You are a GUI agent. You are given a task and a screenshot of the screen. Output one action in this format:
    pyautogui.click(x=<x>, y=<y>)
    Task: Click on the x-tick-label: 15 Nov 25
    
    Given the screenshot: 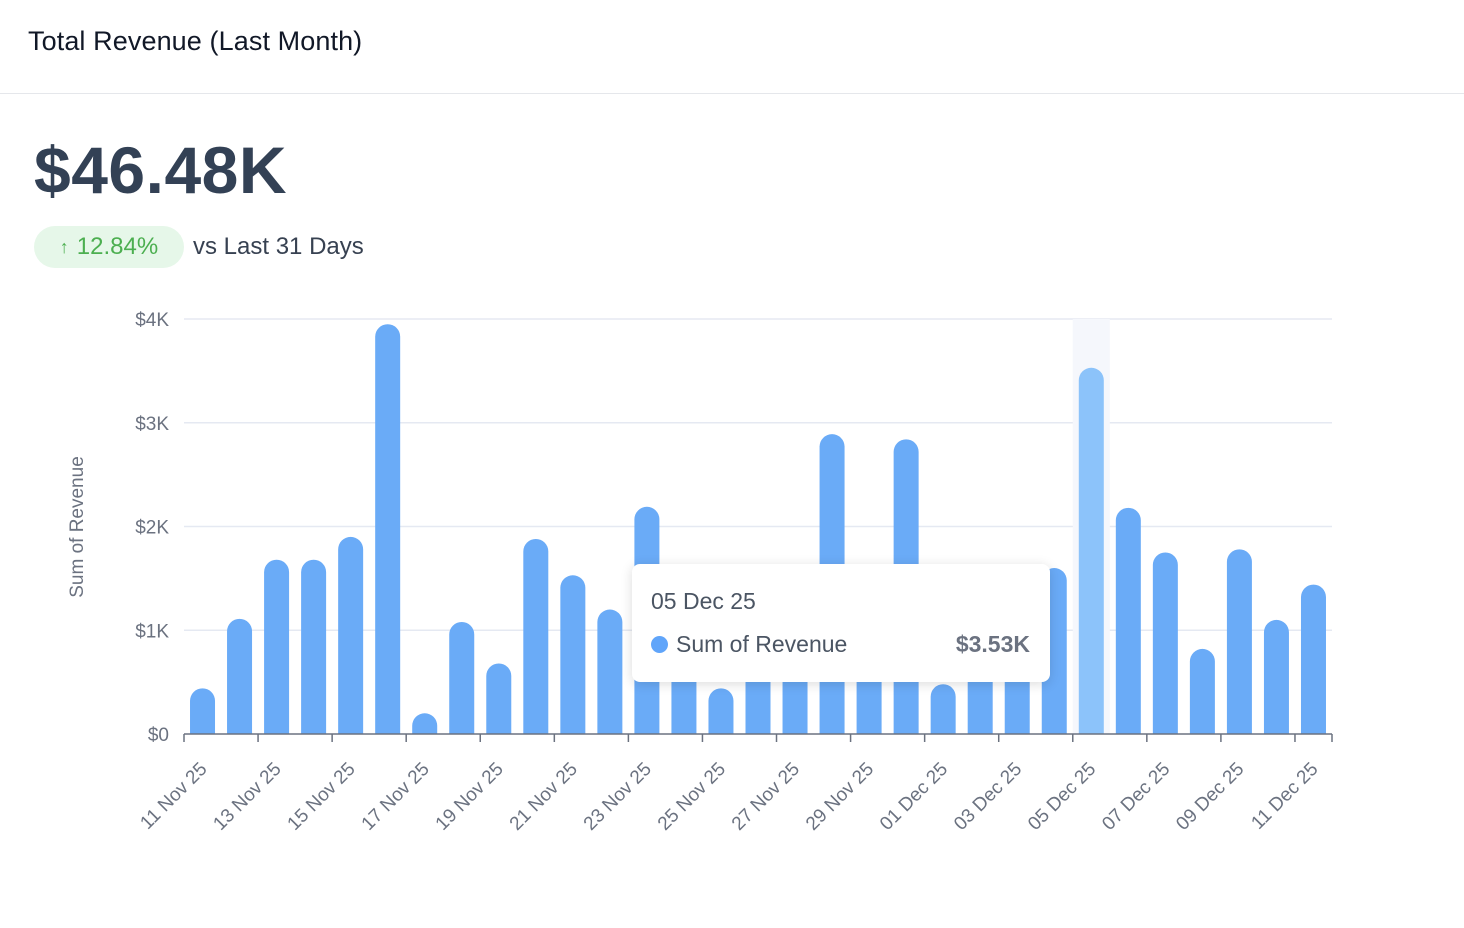 What is the action you would take?
    pyautogui.click(x=322, y=797)
    